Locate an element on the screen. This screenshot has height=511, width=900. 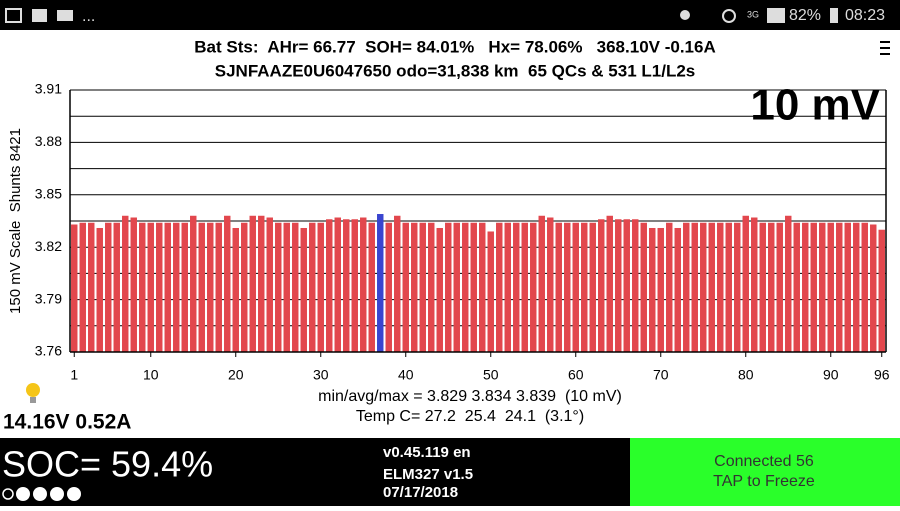
soc: SOC= 59.4% is located at coordinates (107, 464).